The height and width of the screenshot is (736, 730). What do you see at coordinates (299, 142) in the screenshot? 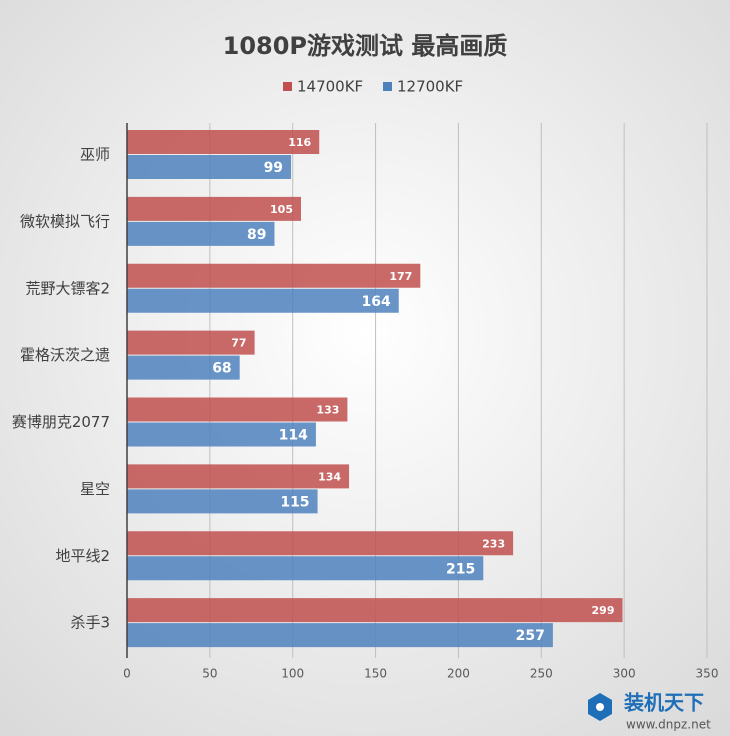
I see `value-label: 116` at bounding box center [299, 142].